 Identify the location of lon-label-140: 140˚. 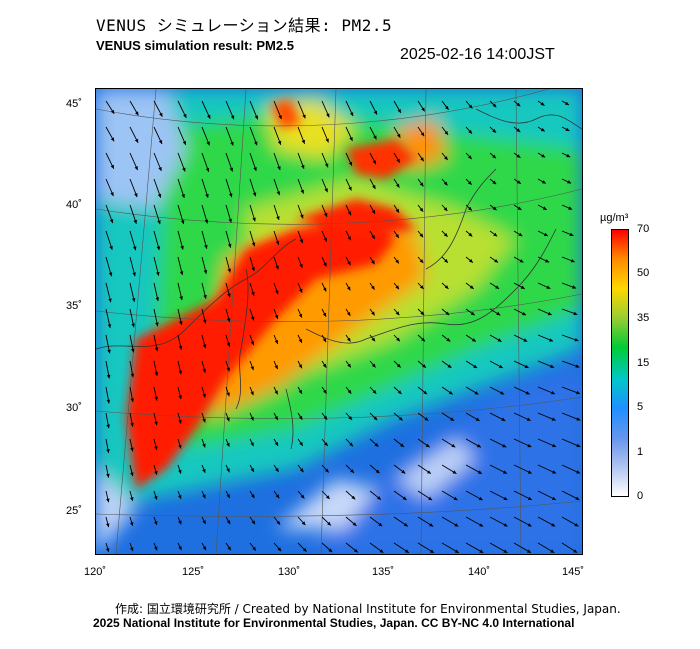
(479, 572).